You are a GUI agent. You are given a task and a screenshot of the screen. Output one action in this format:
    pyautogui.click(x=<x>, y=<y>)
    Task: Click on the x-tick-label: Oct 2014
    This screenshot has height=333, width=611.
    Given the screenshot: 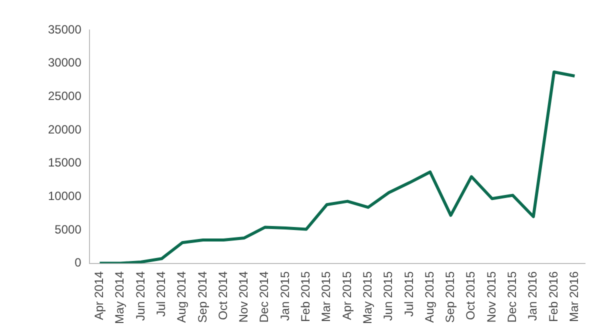 What is the action you would take?
    pyautogui.click(x=223, y=295)
    